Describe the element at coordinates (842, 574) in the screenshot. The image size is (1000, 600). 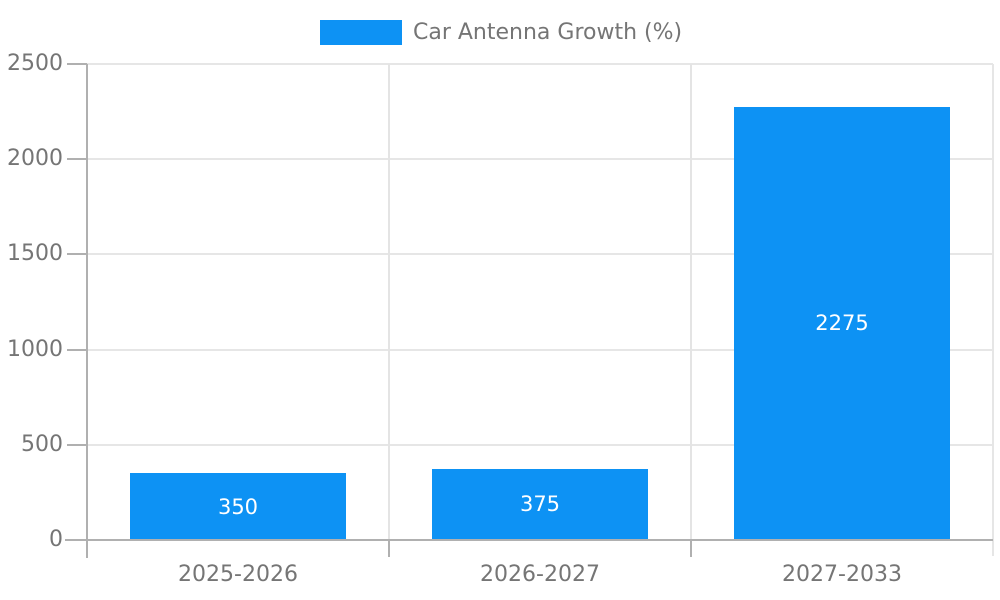
I see `x-axis-label-2027-2033: 2027-2033` at that location.